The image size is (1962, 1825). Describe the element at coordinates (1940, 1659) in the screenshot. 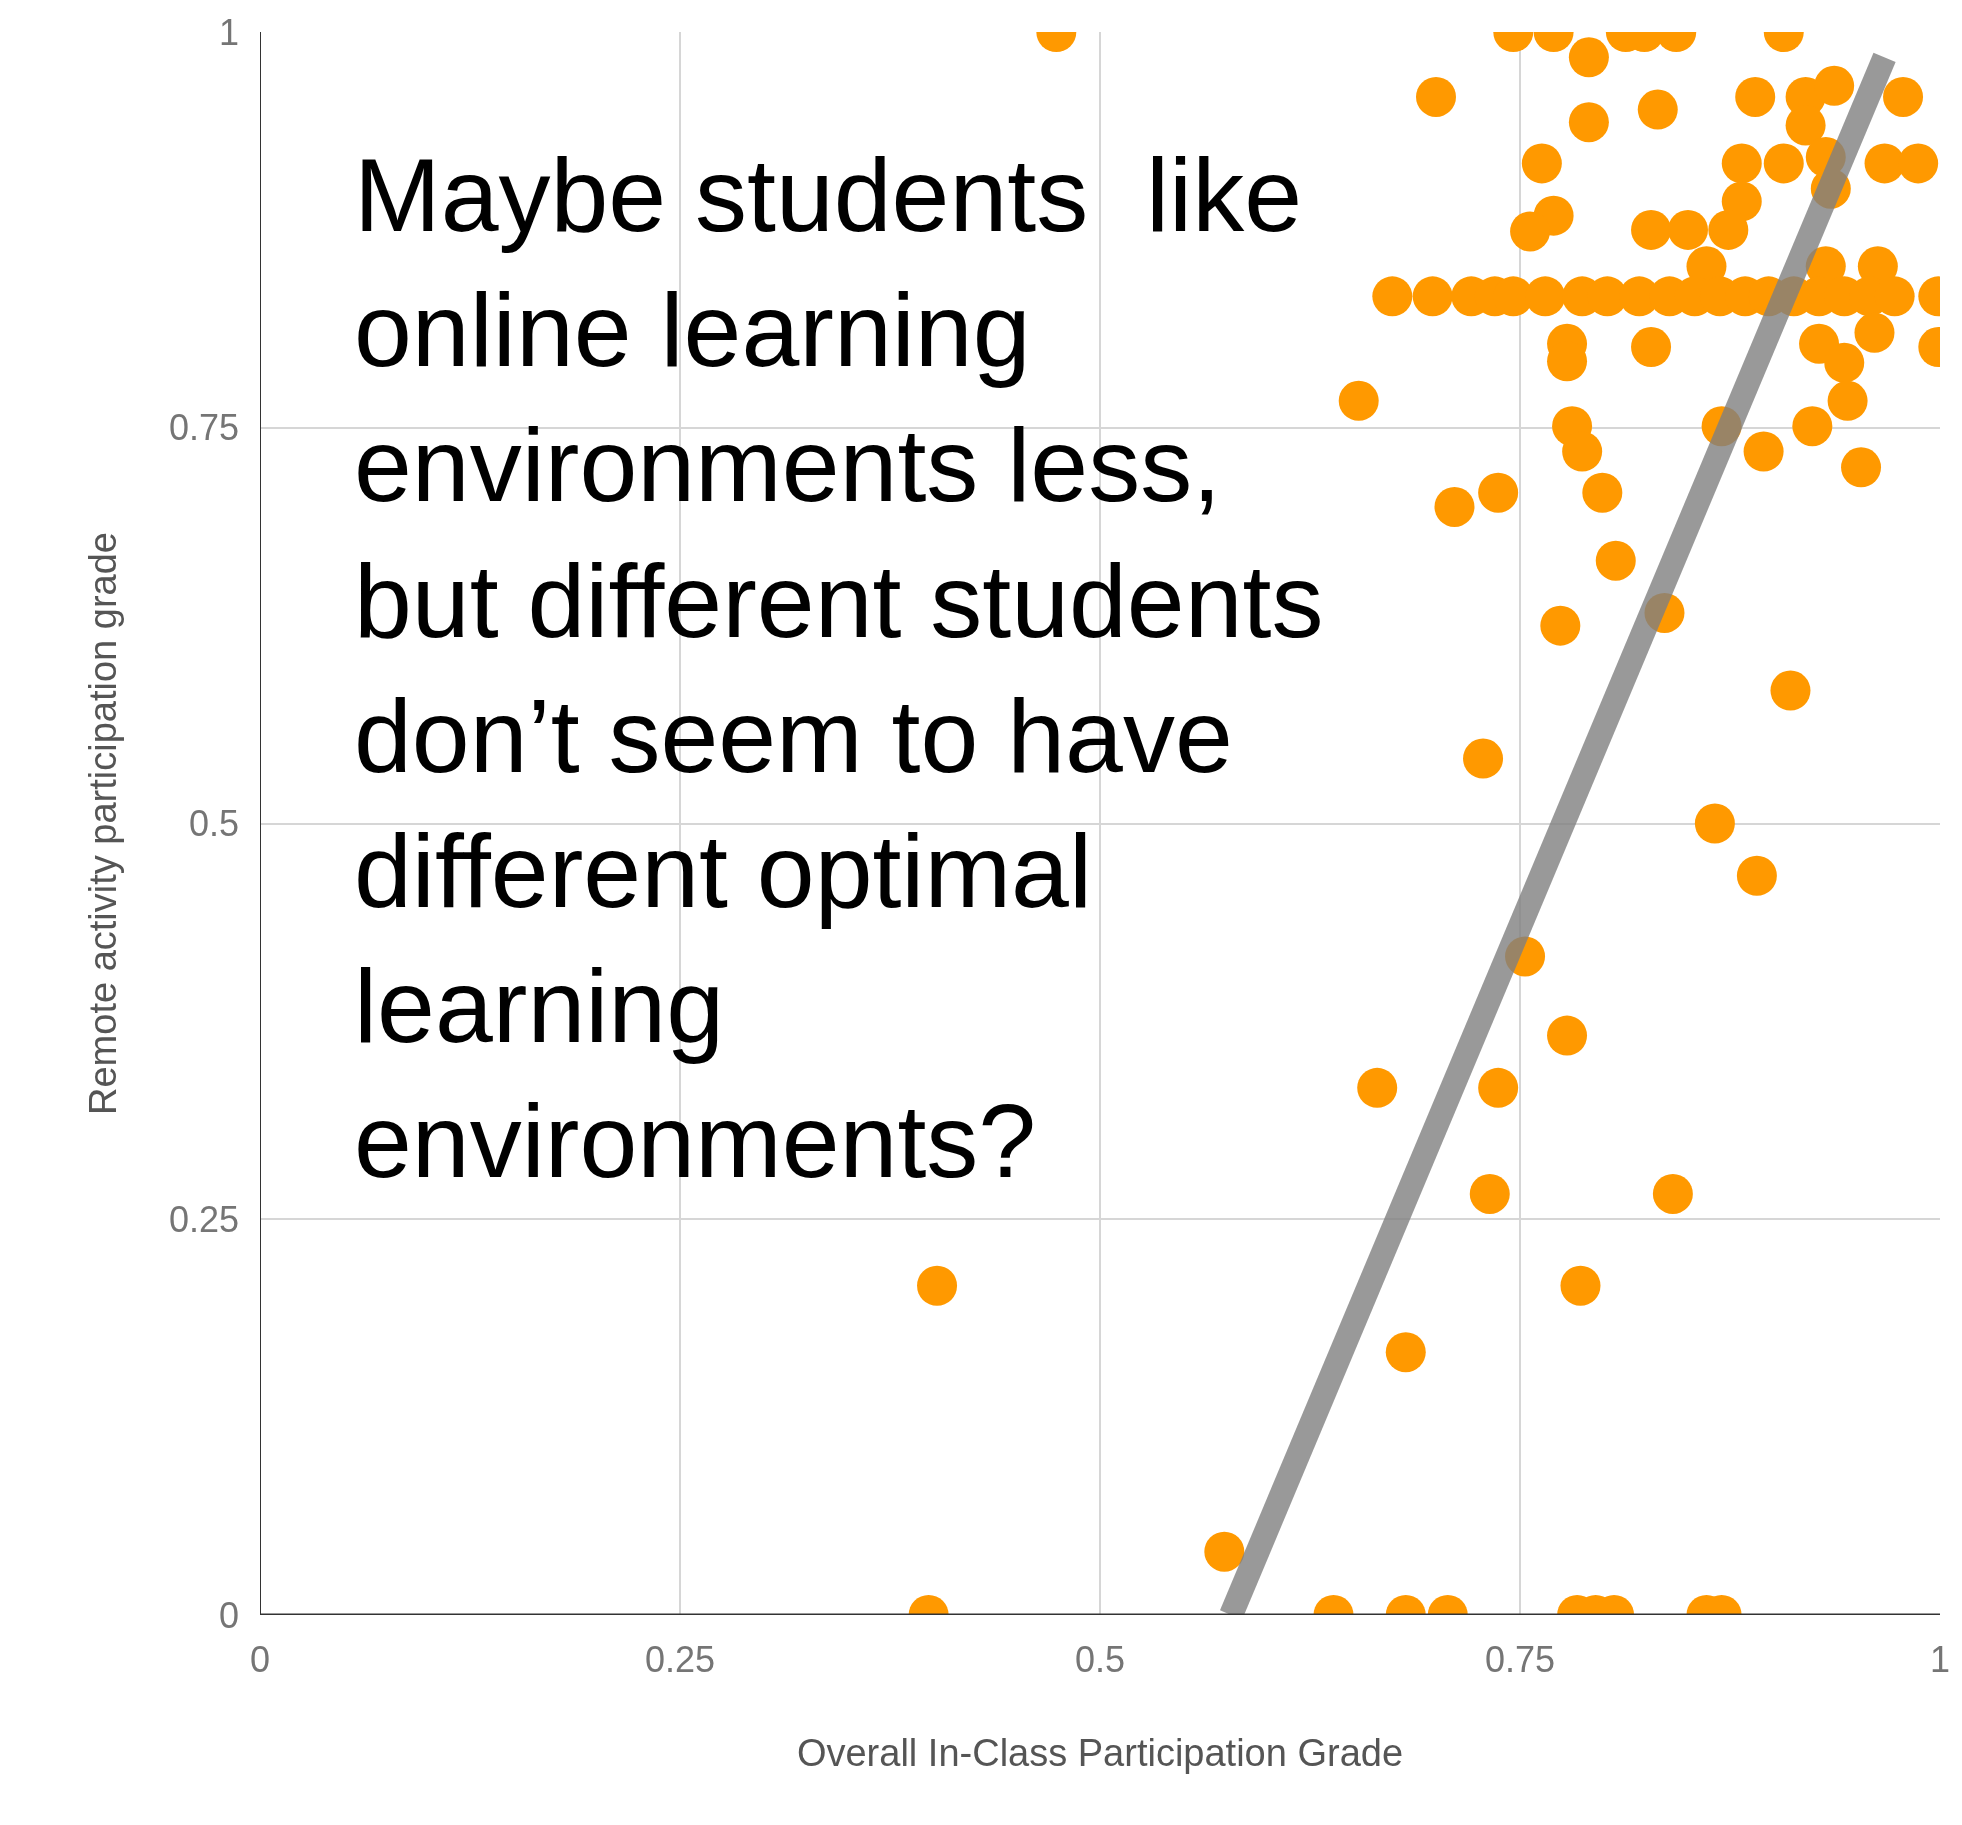

I see `x-tick-label: 1` at that location.